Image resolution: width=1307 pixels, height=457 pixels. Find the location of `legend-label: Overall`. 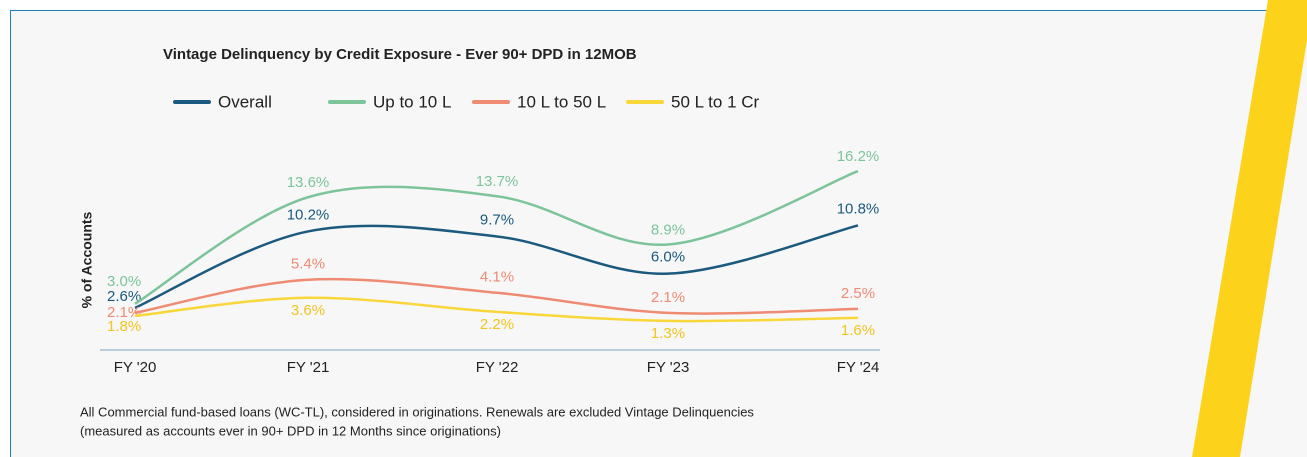

legend-label: Overall is located at coordinates (245, 101).